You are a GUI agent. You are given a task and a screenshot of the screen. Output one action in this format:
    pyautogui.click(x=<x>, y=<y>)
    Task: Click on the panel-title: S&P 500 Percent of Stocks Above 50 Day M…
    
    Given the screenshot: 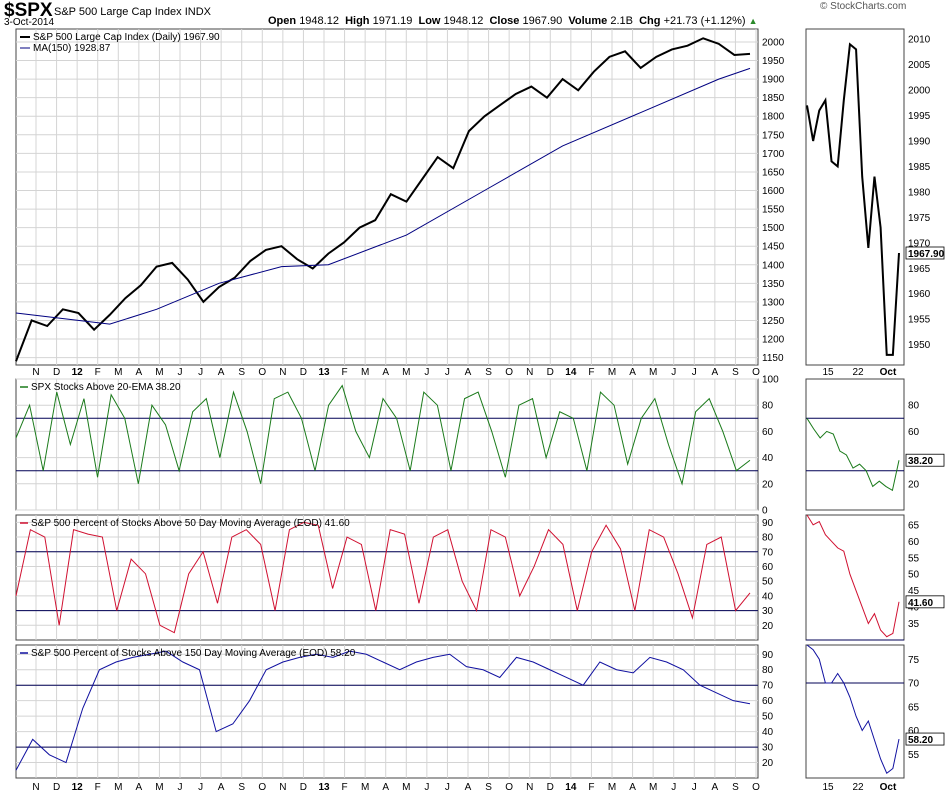 What is the action you would take?
    pyautogui.click(x=190, y=523)
    